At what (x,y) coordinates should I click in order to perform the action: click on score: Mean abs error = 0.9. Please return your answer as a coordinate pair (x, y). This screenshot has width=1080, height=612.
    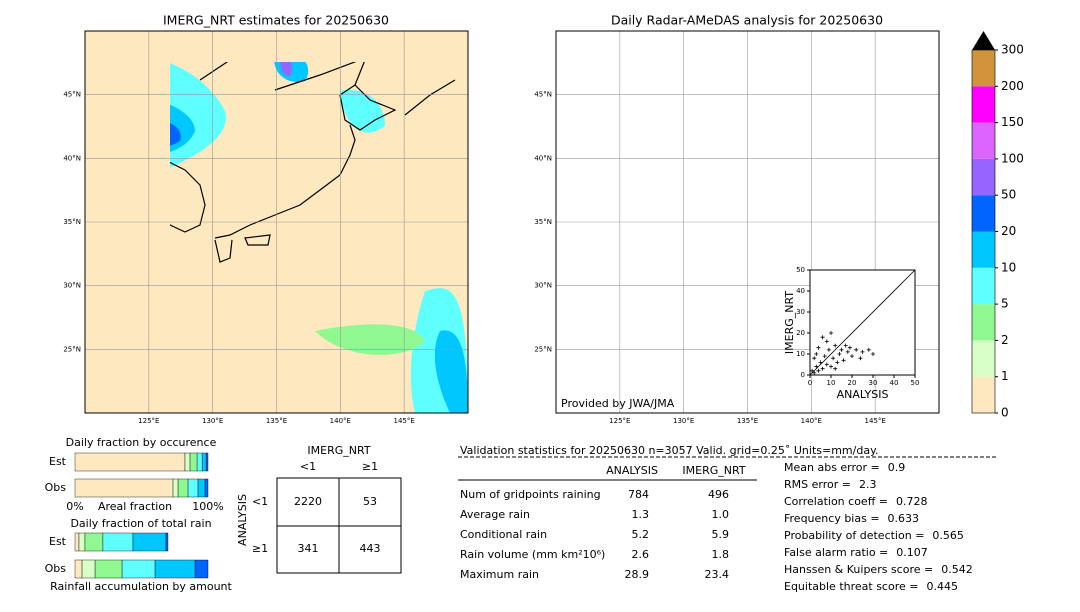
    Looking at the image, I should click on (844, 467).